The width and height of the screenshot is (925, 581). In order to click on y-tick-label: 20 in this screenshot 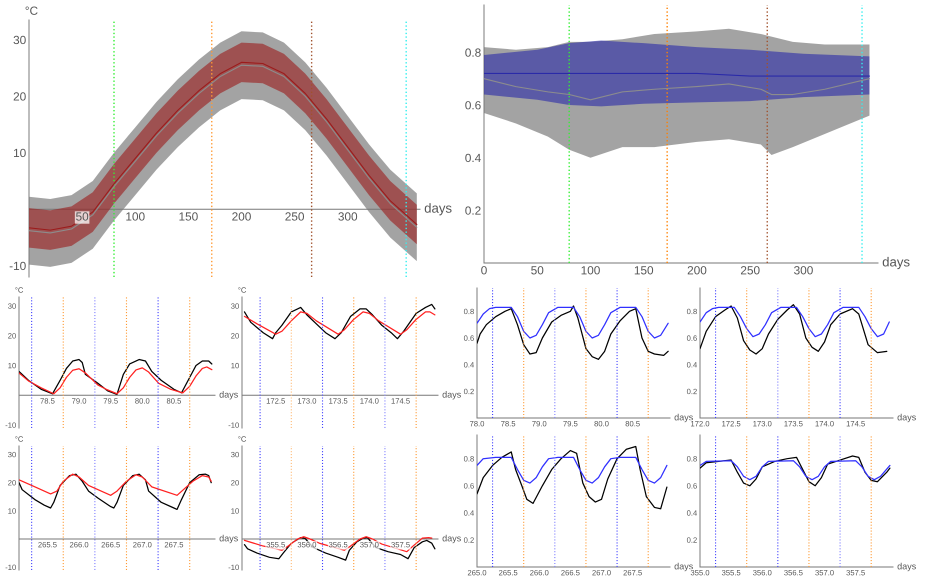, I will do `click(20, 96)`.